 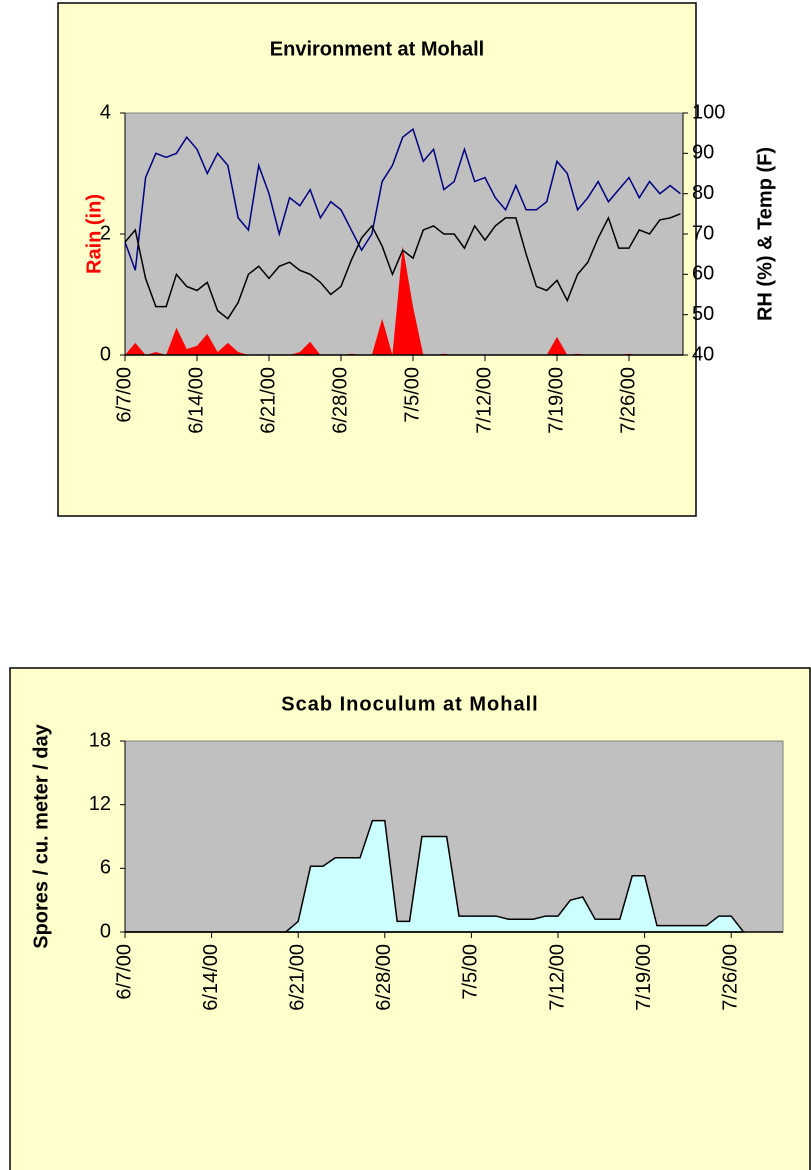 I want to click on y-tick-label: 2, so click(x=105, y=233).